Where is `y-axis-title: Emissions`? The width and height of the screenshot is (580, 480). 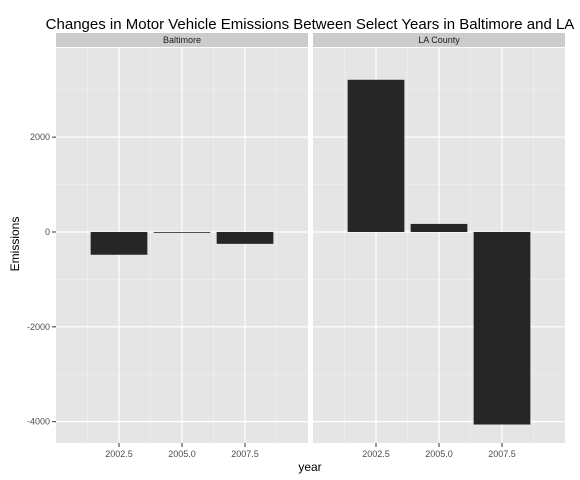
y-axis-title: Emissions is located at coordinates (15, 244).